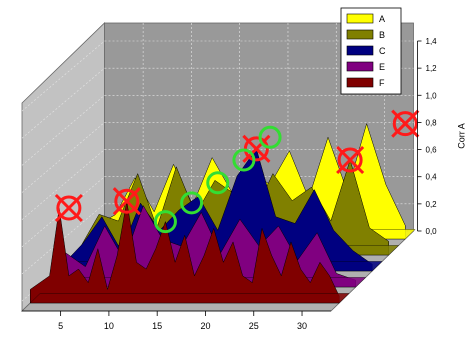 This screenshot has width=475, height=344. What do you see at coordinates (254, 326) in the screenshot?
I see `x-tick-label: 25` at bounding box center [254, 326].